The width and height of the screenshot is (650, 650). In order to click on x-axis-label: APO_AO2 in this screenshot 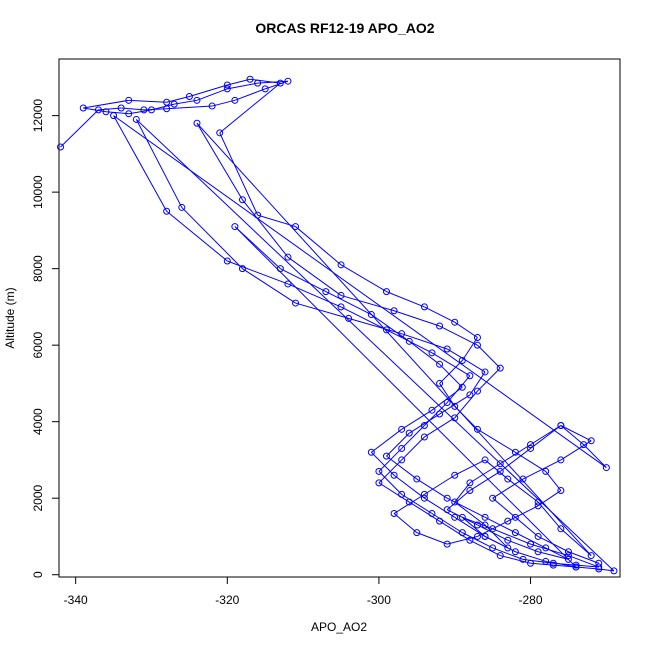, I will do `click(339, 627)`.